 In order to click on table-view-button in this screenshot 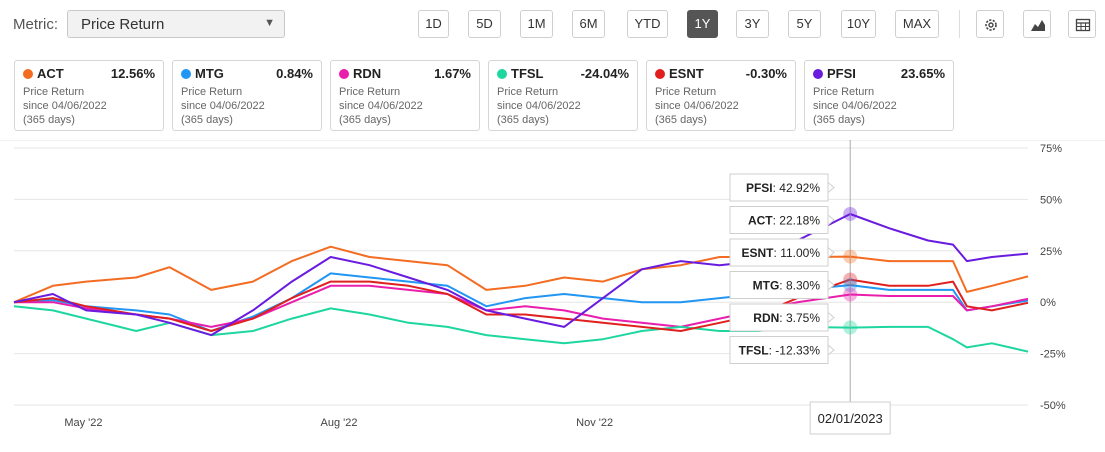, I will do `click(1082, 24)`.